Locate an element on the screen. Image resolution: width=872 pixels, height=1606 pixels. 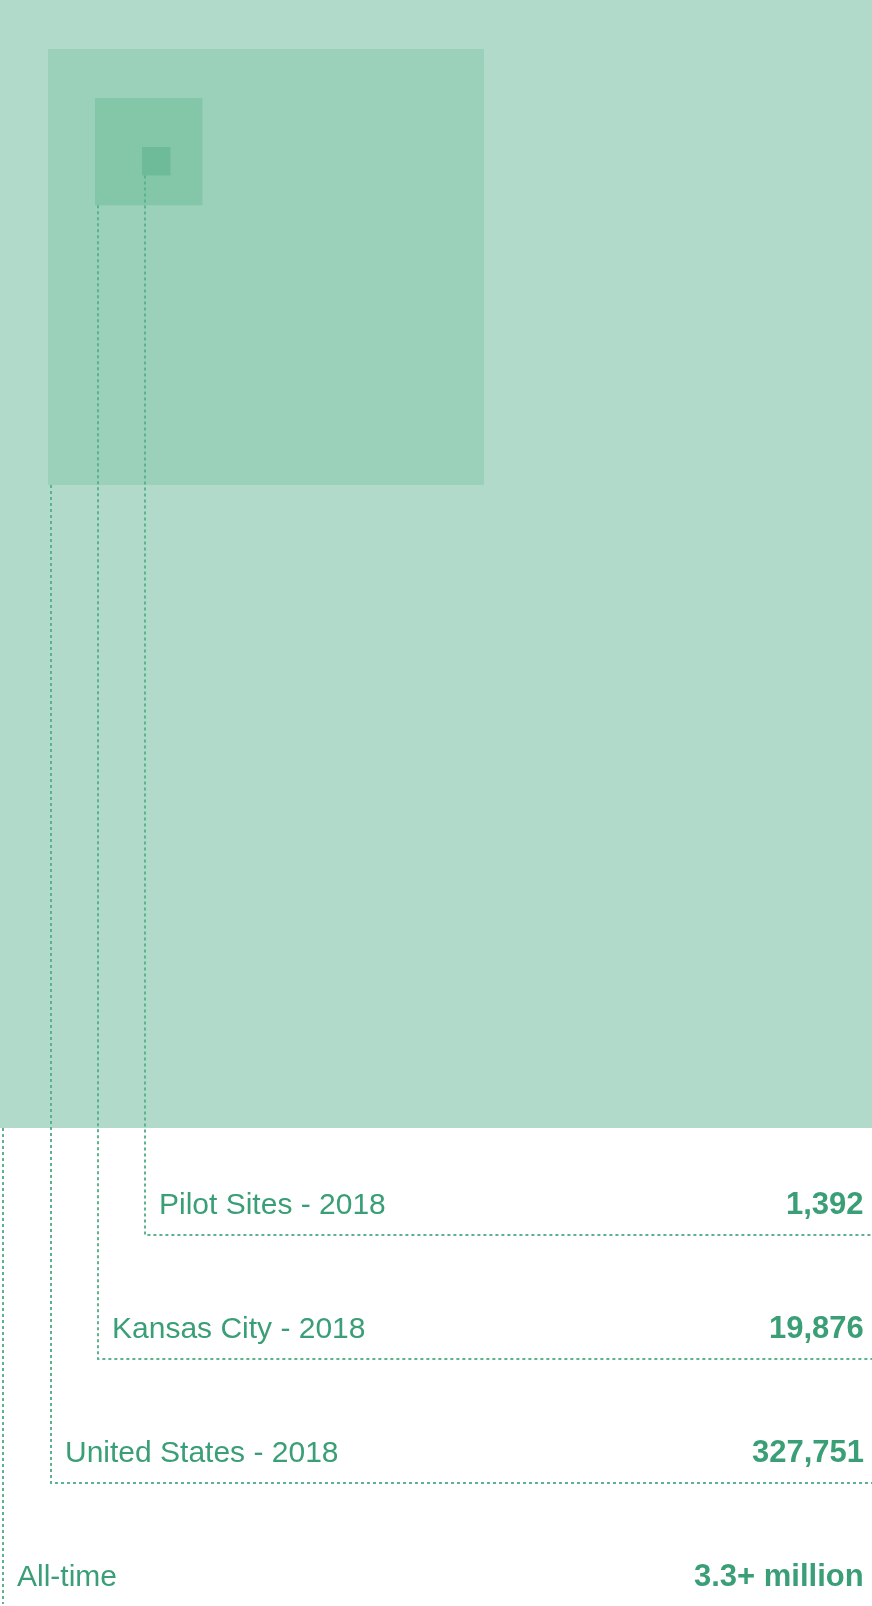
data-label: 327,751 is located at coordinates (808, 1451).